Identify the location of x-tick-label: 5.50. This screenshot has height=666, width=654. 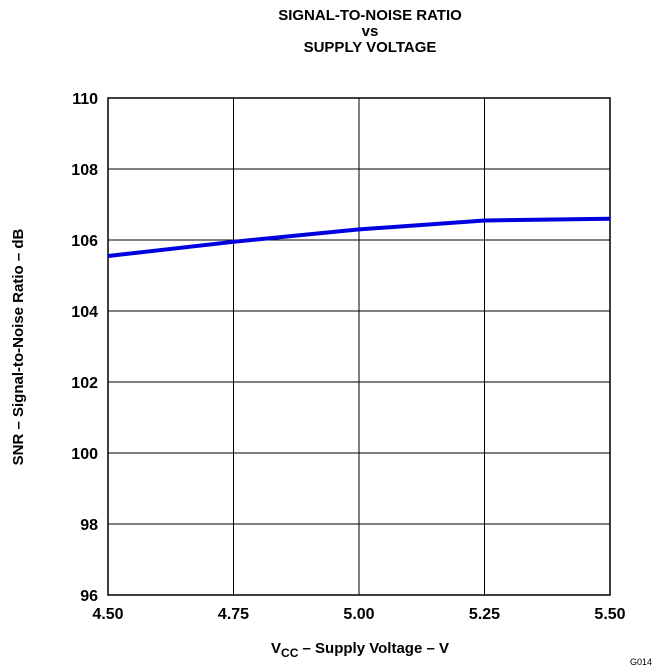
(609, 614).